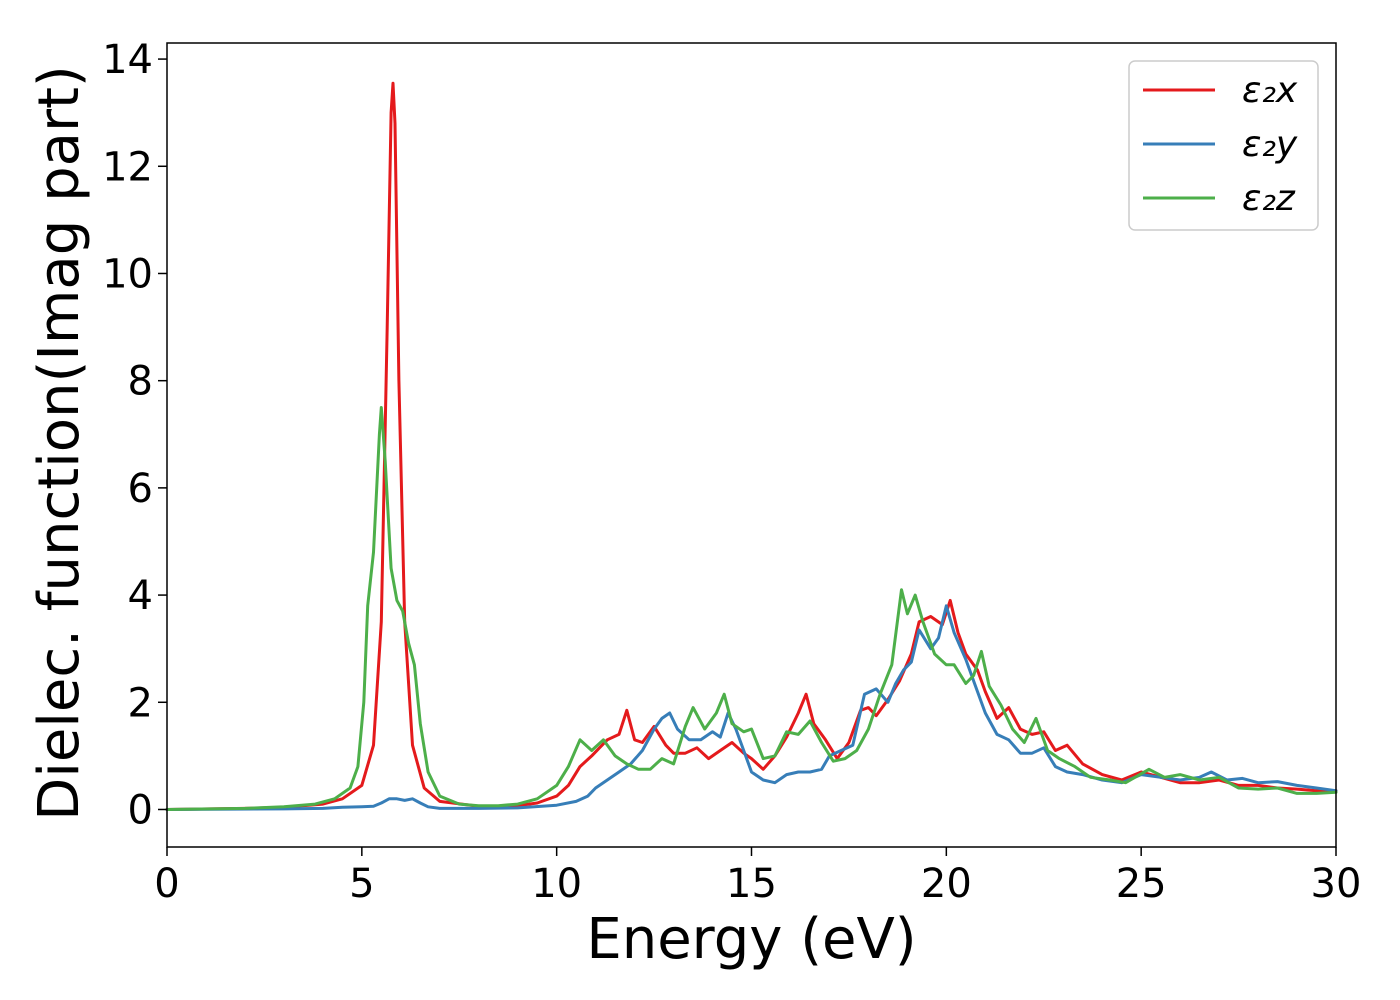 The width and height of the screenshot is (1400, 1000). Describe the element at coordinates (1270, 144) in the screenshot. I see `legend-entry-y: ε₂y` at that location.